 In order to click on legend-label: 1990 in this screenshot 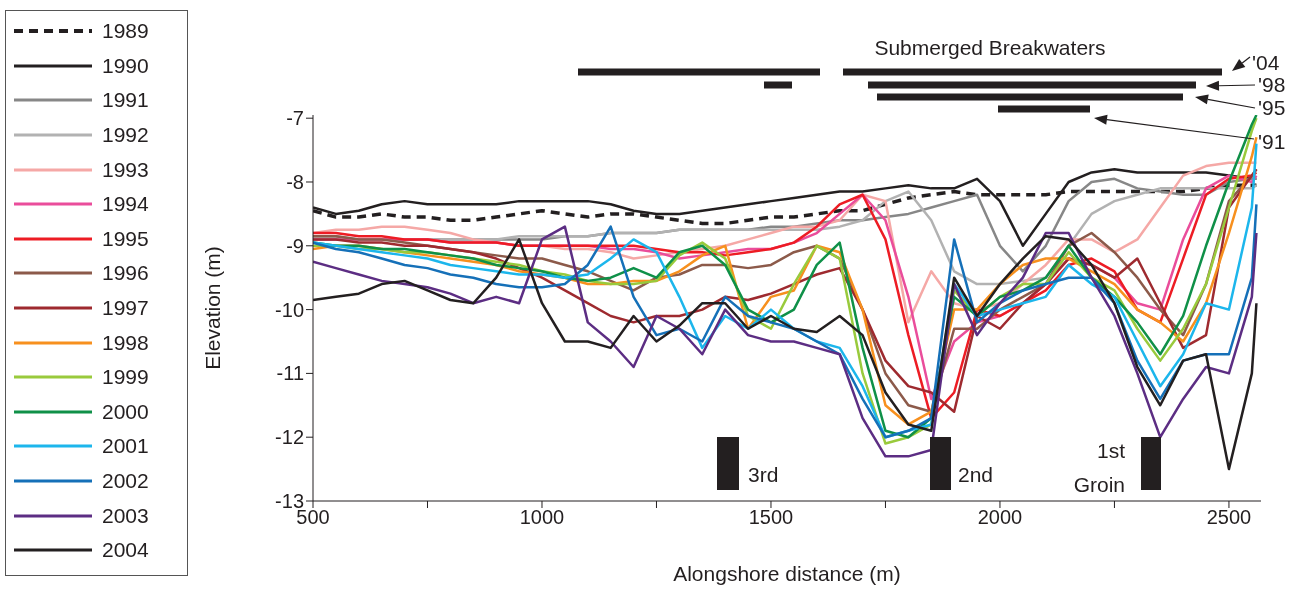, I will do `click(125, 65)`.